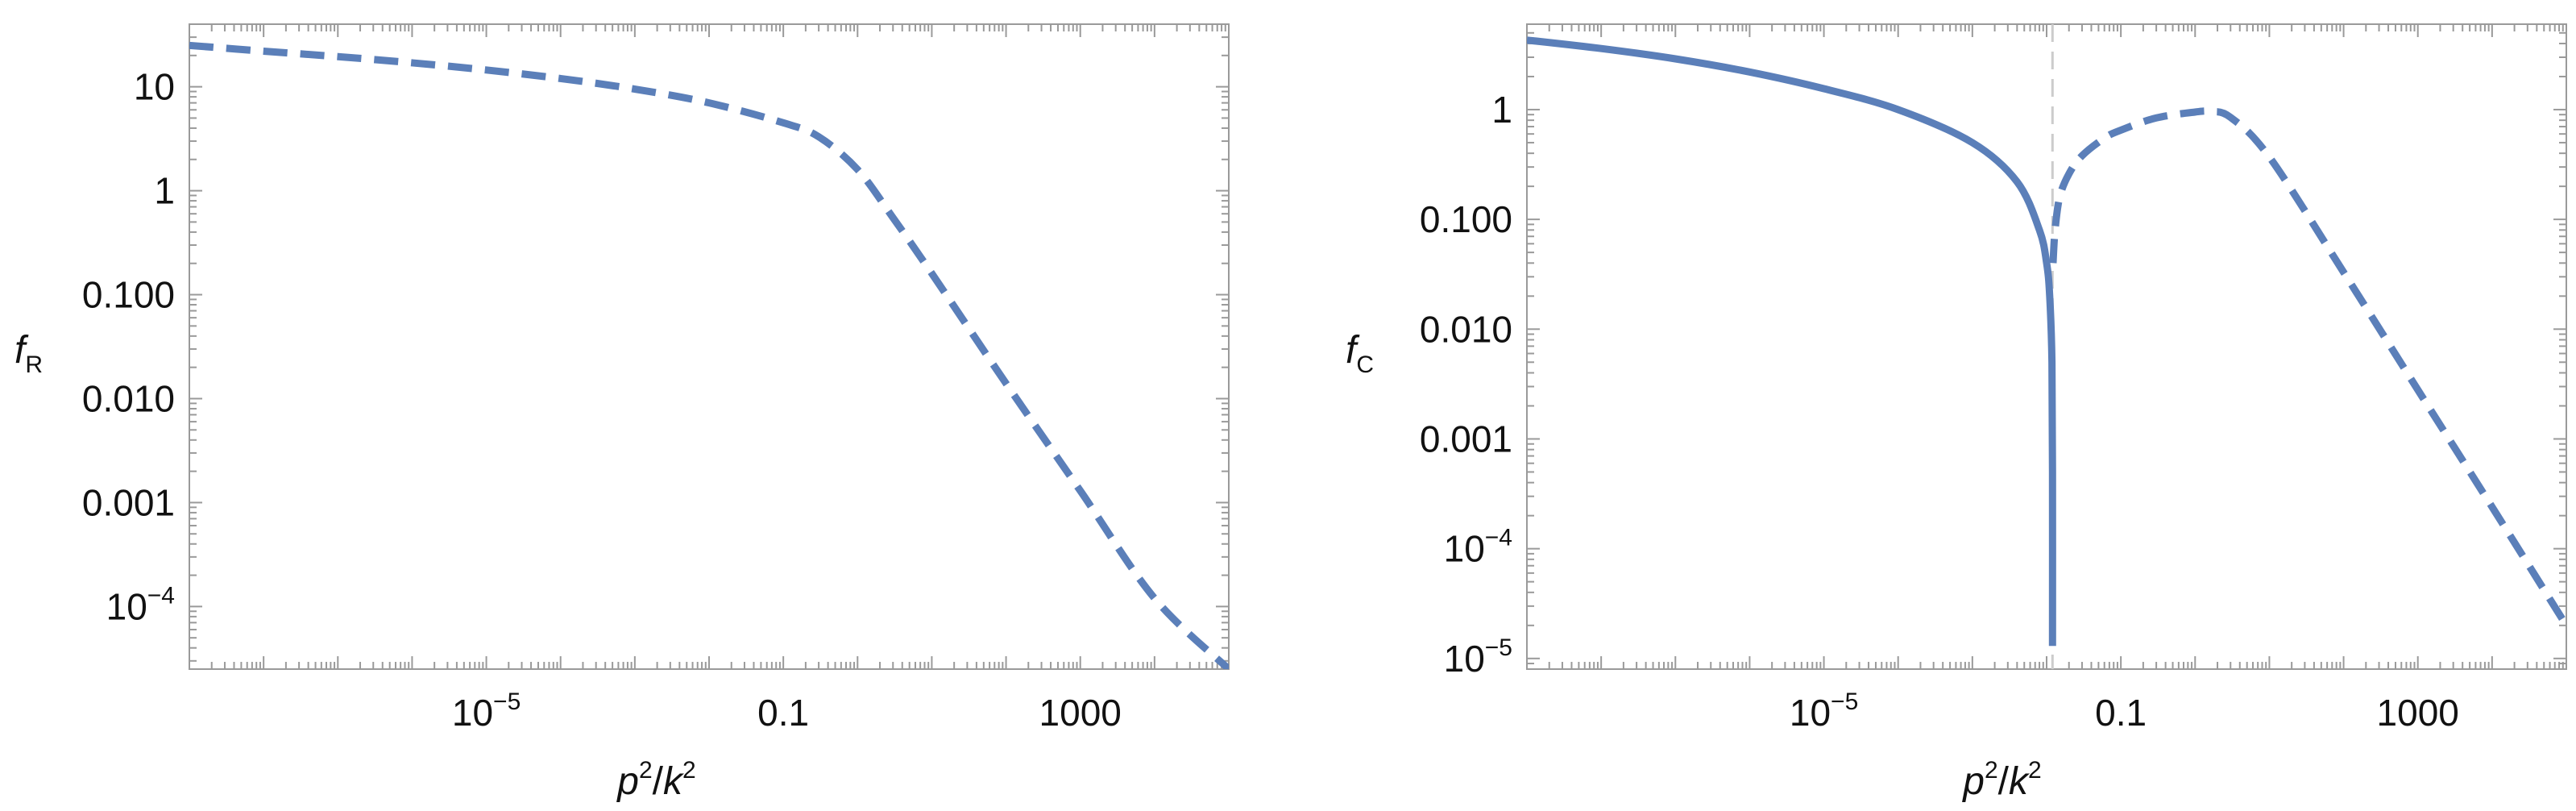 This screenshot has width=2576, height=811. I want to click on chart-2-y-tick-label: 10⁻⁵, so click(1478, 657).